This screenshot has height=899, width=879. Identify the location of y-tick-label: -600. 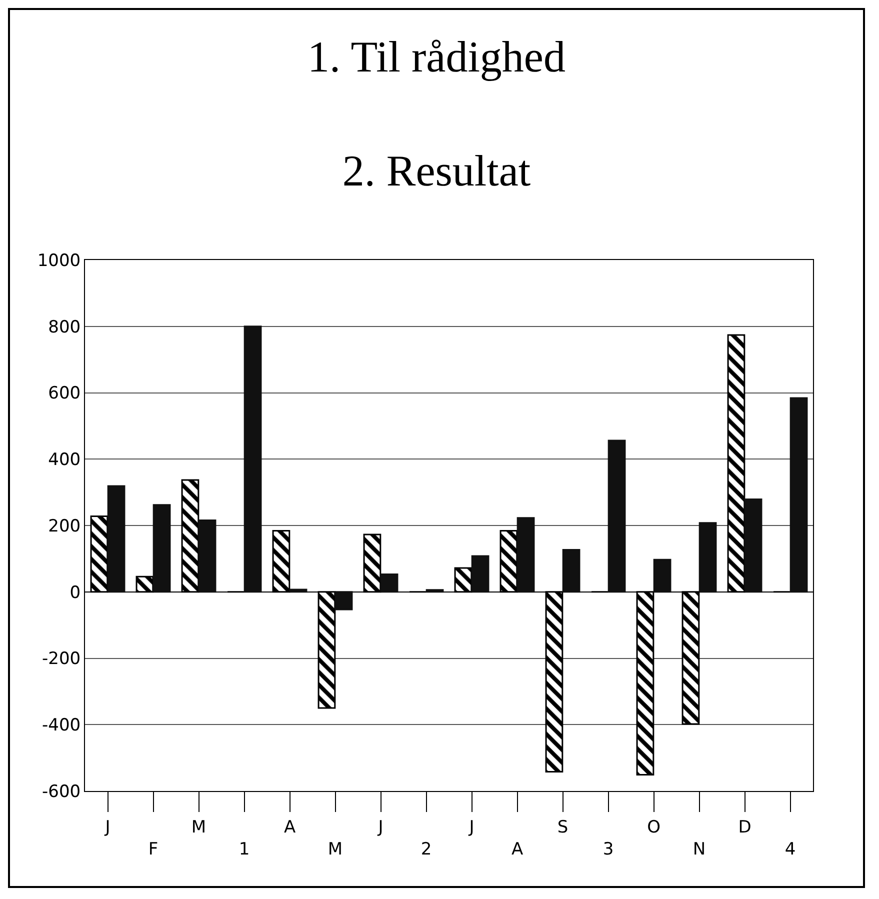
(61, 792).